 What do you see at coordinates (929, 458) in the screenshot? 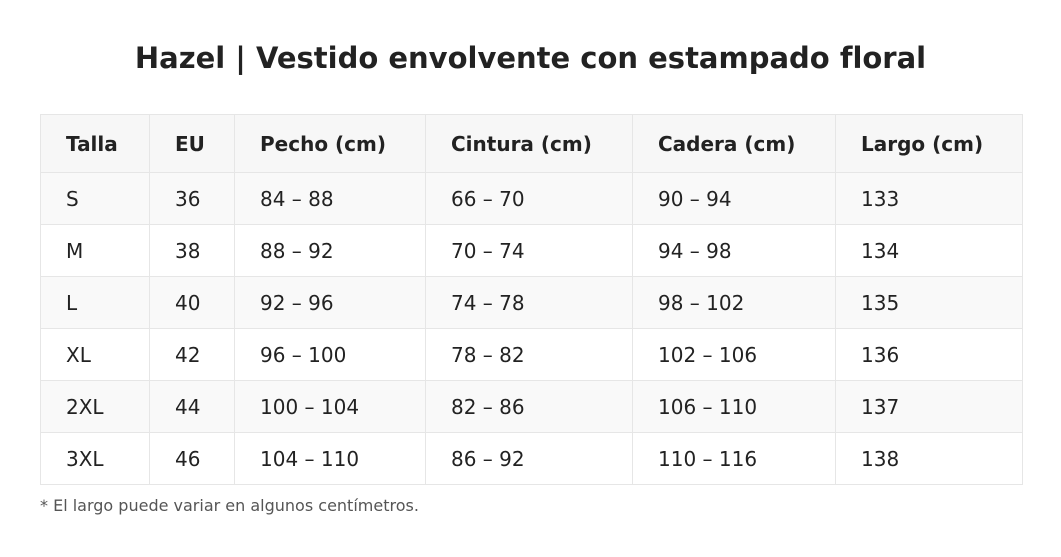
I see `table-cell: 138` at bounding box center [929, 458].